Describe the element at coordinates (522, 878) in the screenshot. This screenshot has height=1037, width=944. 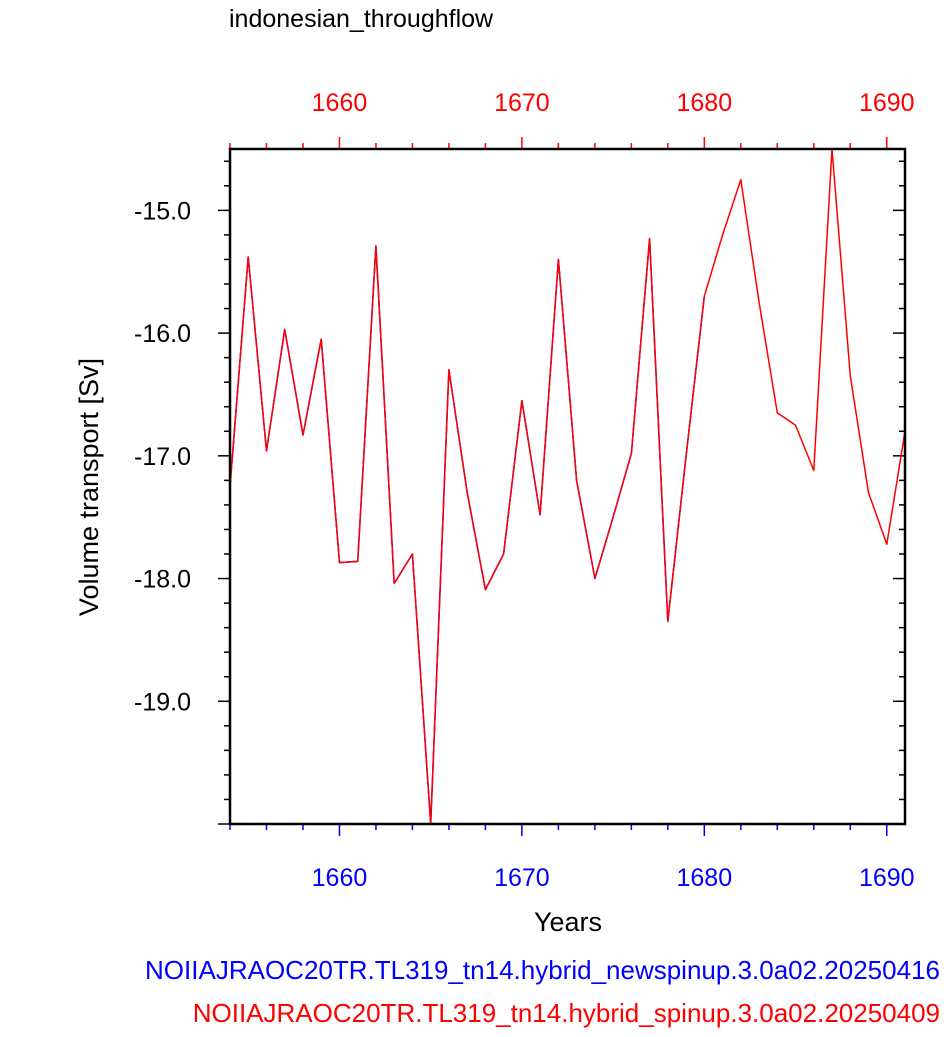
I see `x-tick-label-bottom: 1670` at that location.